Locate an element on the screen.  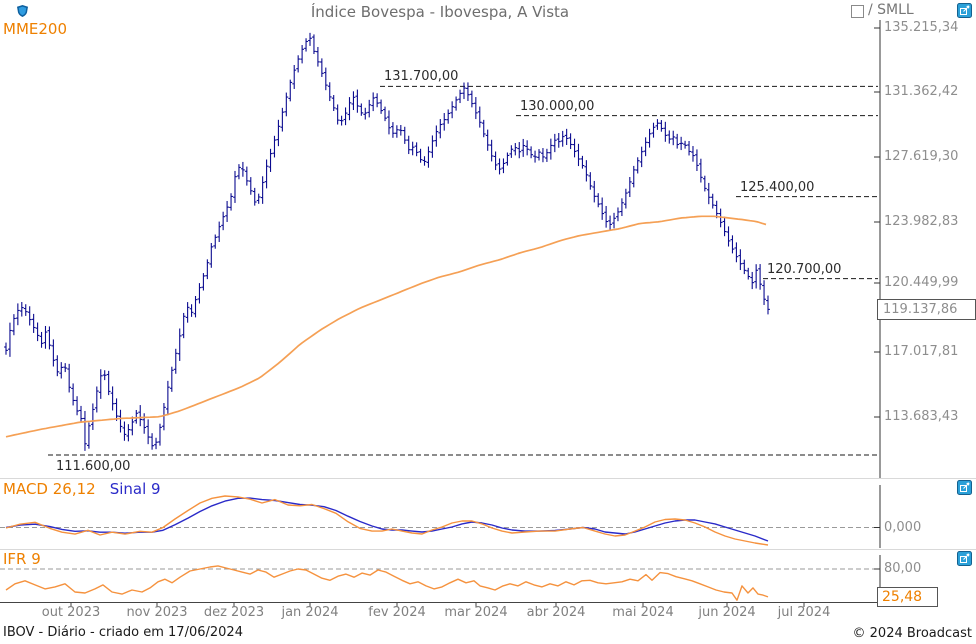
footer-copyright: © 2024 Broadcast is located at coordinates (912, 633).